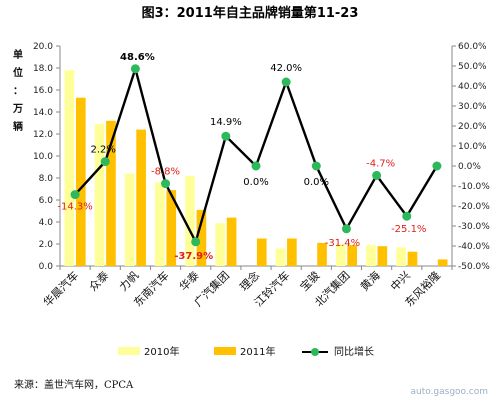 This screenshot has width=500, height=400. What do you see at coordinates (472, 147) in the screenshot?
I see `right-tick-label: 10.0%` at bounding box center [472, 147].